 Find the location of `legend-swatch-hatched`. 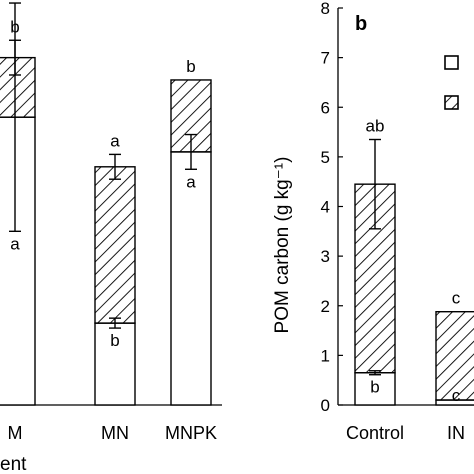

legend-swatch-hatched is located at coordinates (451, 102).